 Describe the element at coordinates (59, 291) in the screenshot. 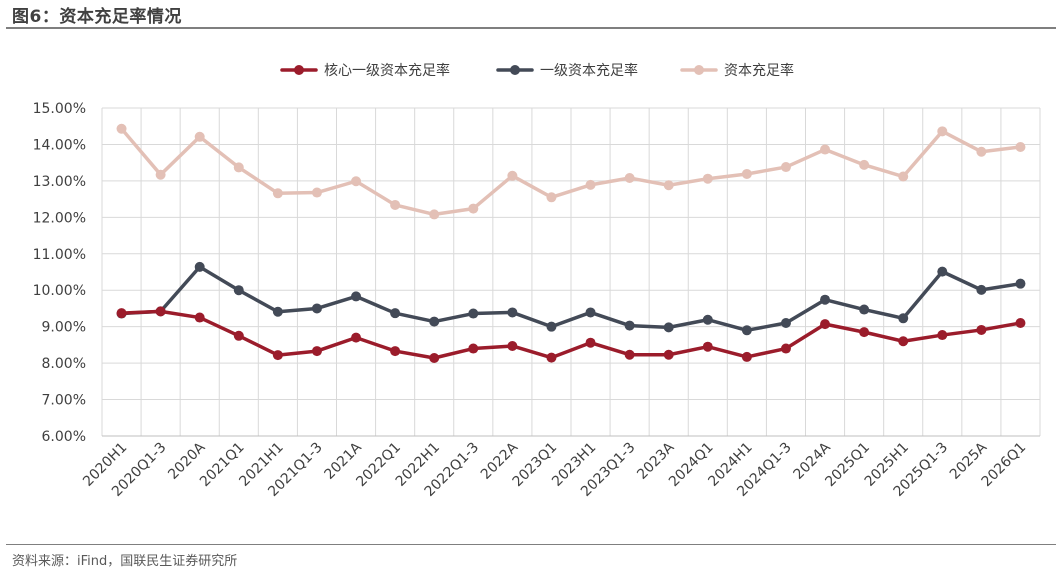

I see `y-tick-label: 10.00%` at that location.